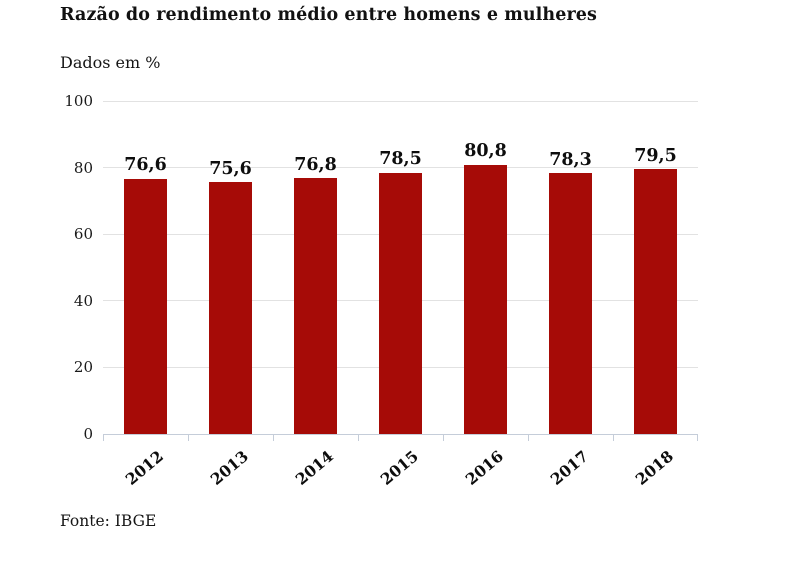  Describe the element at coordinates (78, 101) in the screenshot. I see `y-axis-tick-label: 100` at that location.